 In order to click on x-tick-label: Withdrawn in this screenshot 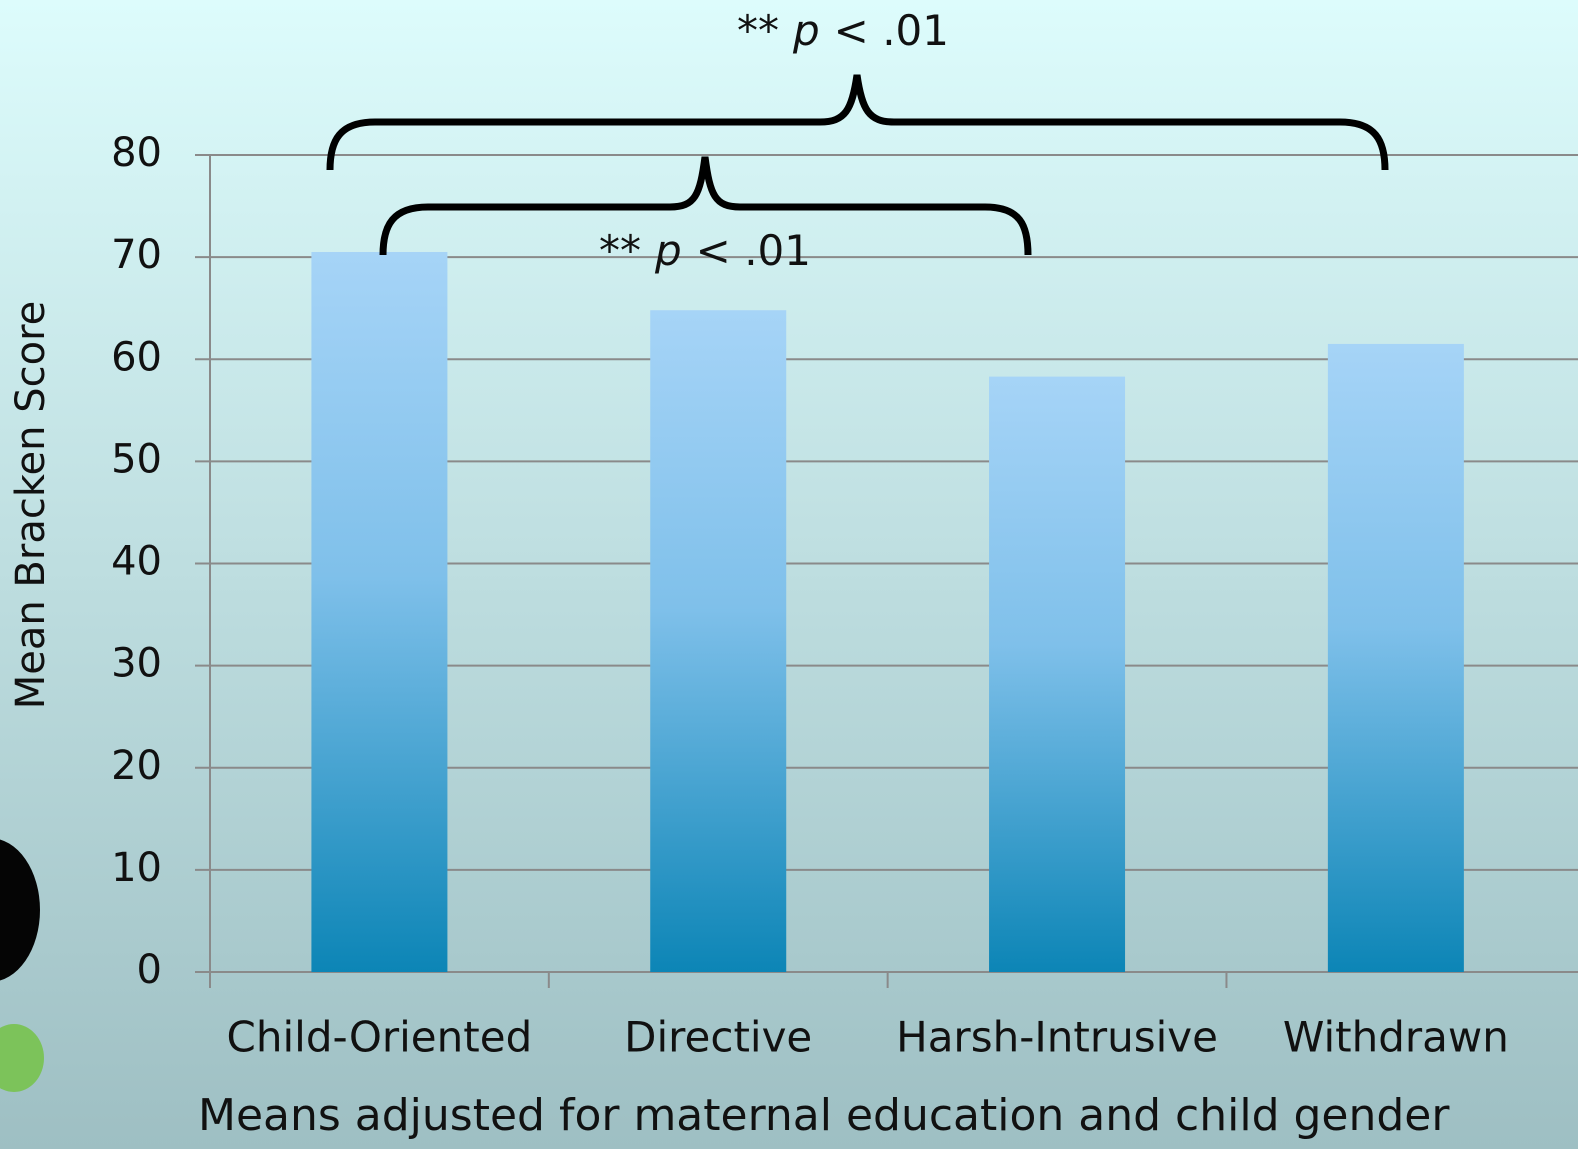, I will do `click(1396, 1037)`.